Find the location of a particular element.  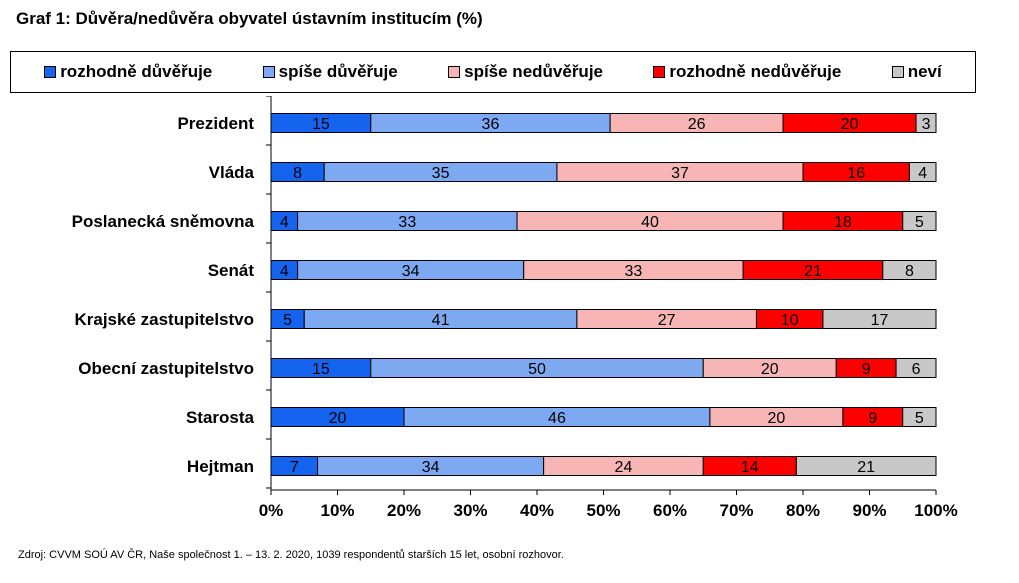

category-label: Hejtman is located at coordinates (220, 466).